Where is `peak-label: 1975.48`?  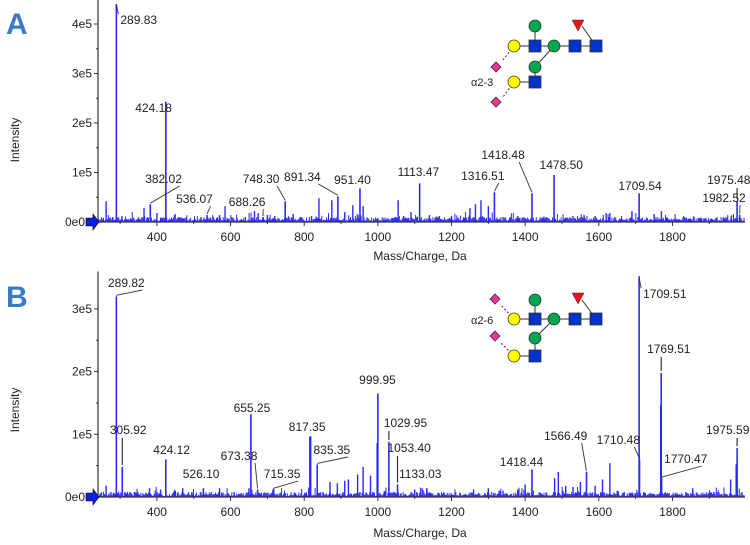
peak-label: 1975.48 is located at coordinates (728, 180).